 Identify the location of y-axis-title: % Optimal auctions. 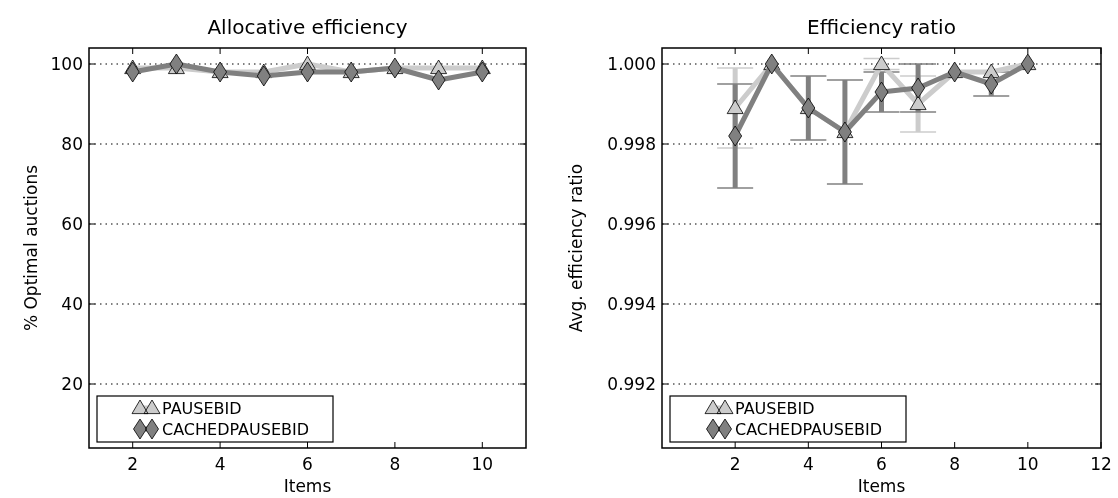
(31, 248).